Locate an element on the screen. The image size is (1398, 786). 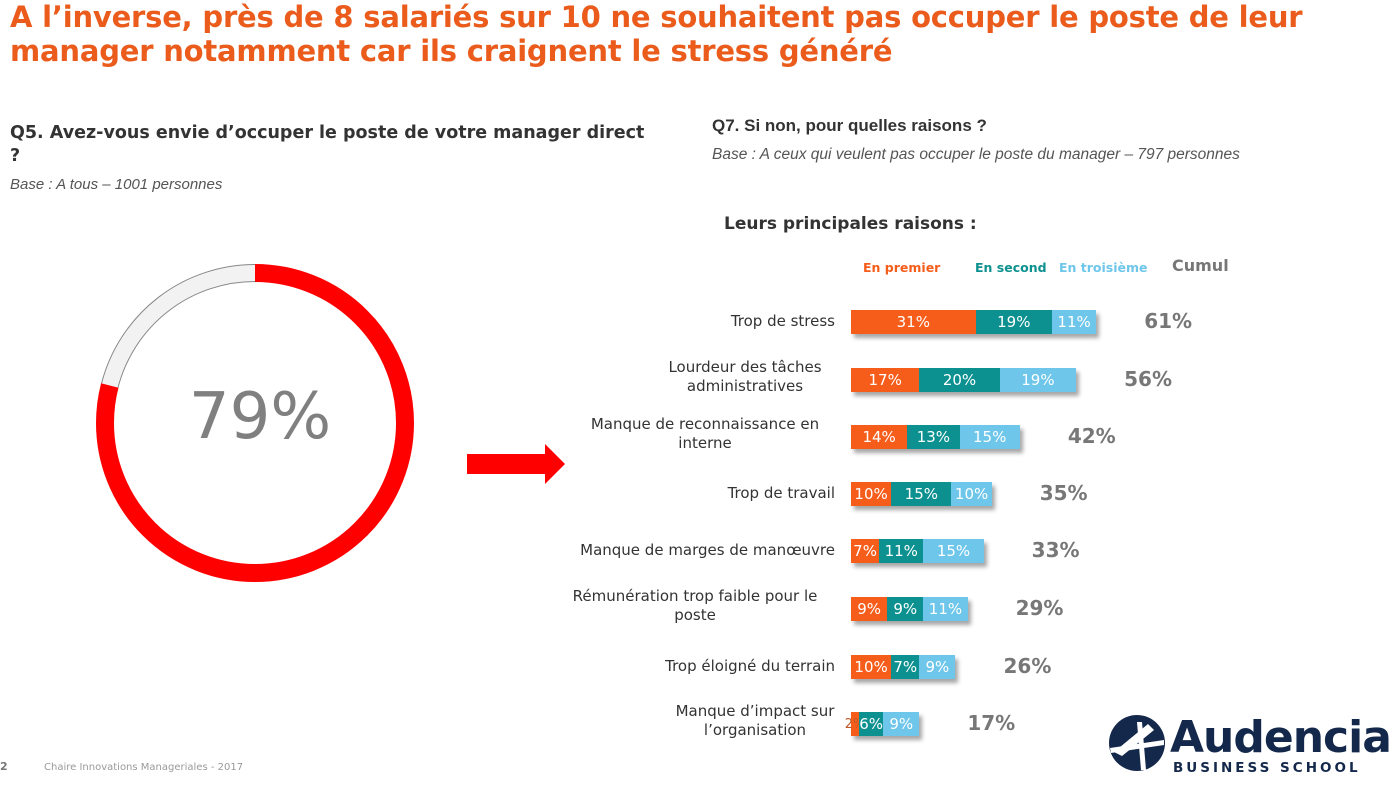
bar-segment-first: 31% is located at coordinates (913, 322).